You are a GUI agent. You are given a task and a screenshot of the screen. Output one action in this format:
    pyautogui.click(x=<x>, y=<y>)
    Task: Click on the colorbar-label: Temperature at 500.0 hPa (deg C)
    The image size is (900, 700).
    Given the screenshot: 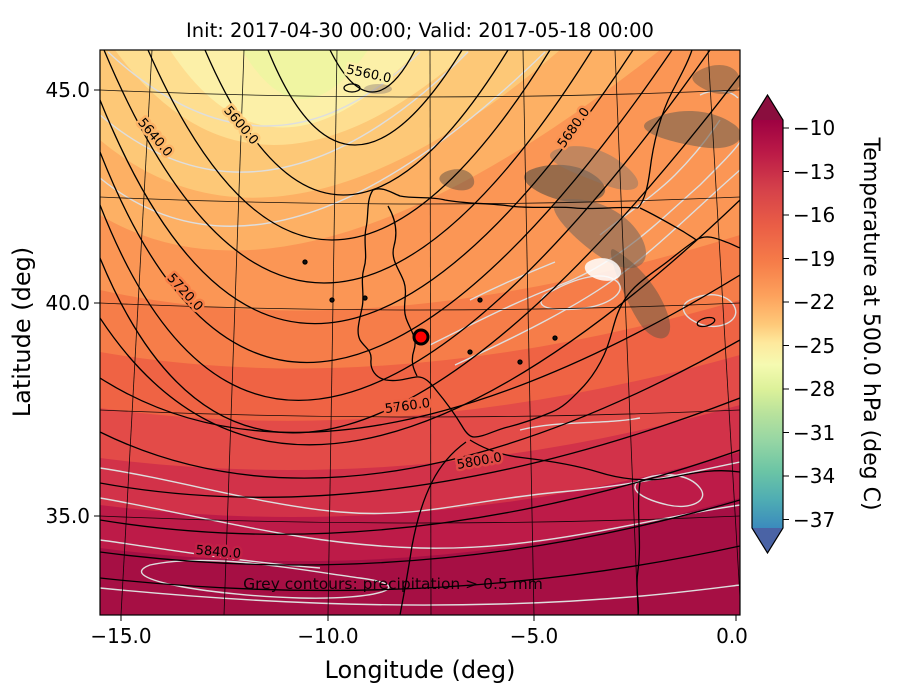 What is the action you would take?
    pyautogui.click(x=870, y=323)
    